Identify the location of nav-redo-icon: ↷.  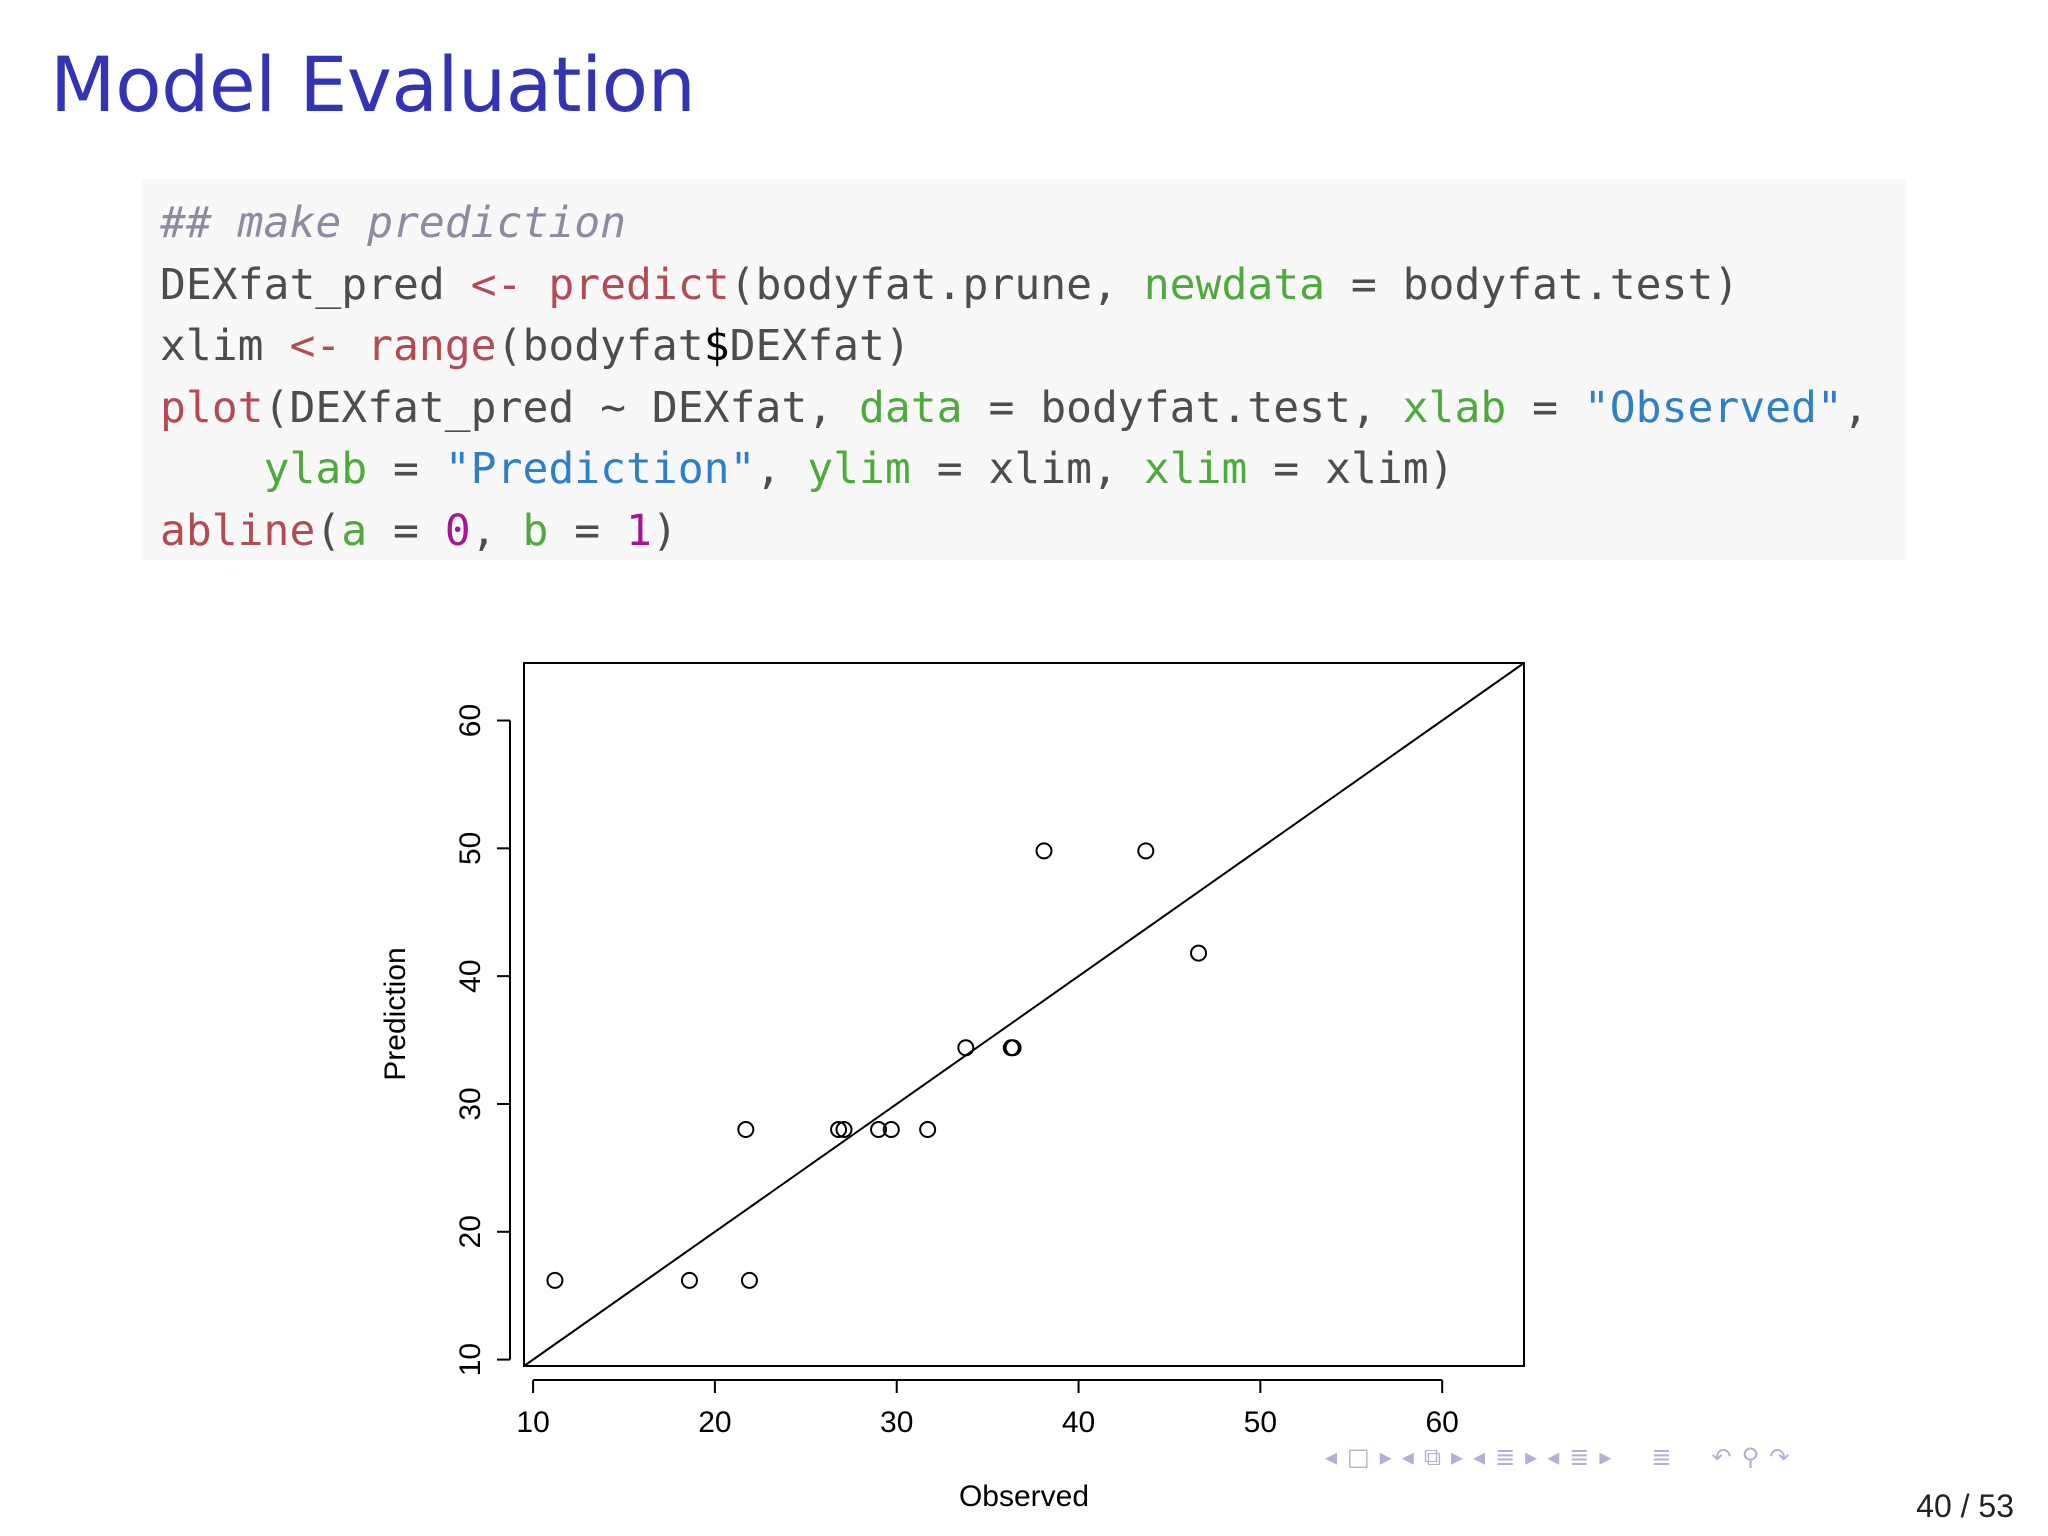
(1779, 1457).